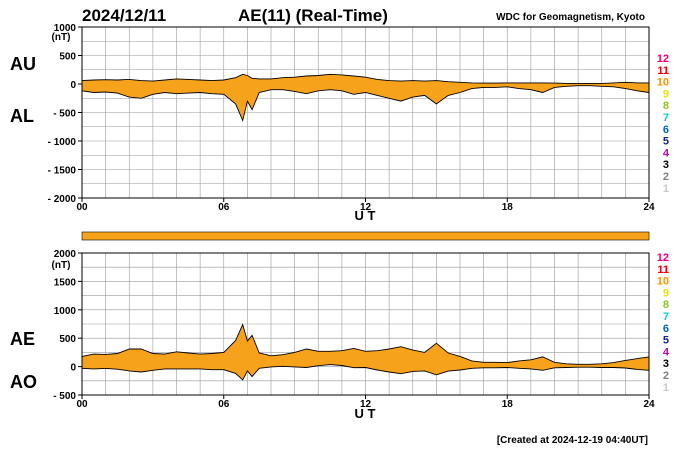 This screenshot has height=450, width=700. I want to click on ae-ao-xtick-label: 18, so click(508, 404).